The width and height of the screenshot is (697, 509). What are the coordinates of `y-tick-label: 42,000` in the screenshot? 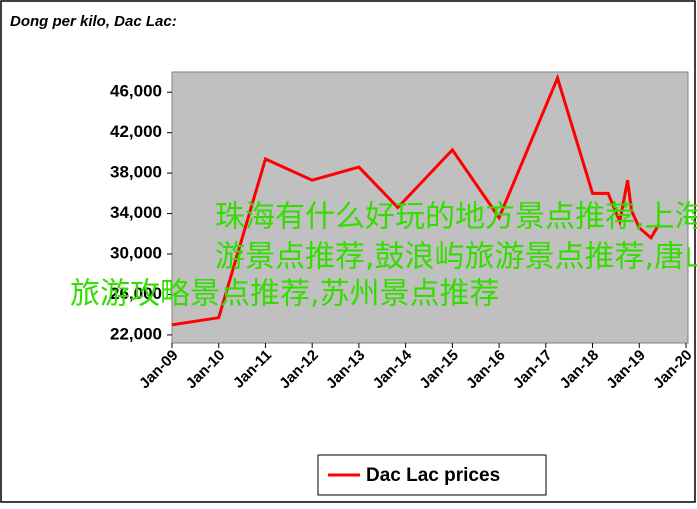 It's located at (136, 131).